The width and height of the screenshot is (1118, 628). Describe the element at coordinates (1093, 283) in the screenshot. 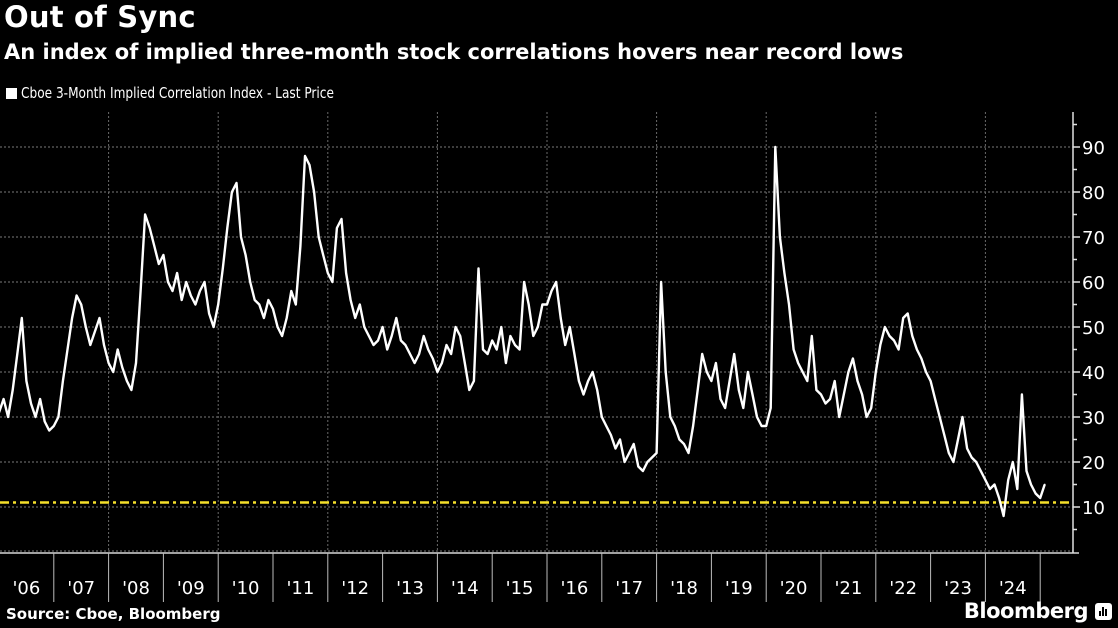

I see `y-tick-label: 60` at that location.